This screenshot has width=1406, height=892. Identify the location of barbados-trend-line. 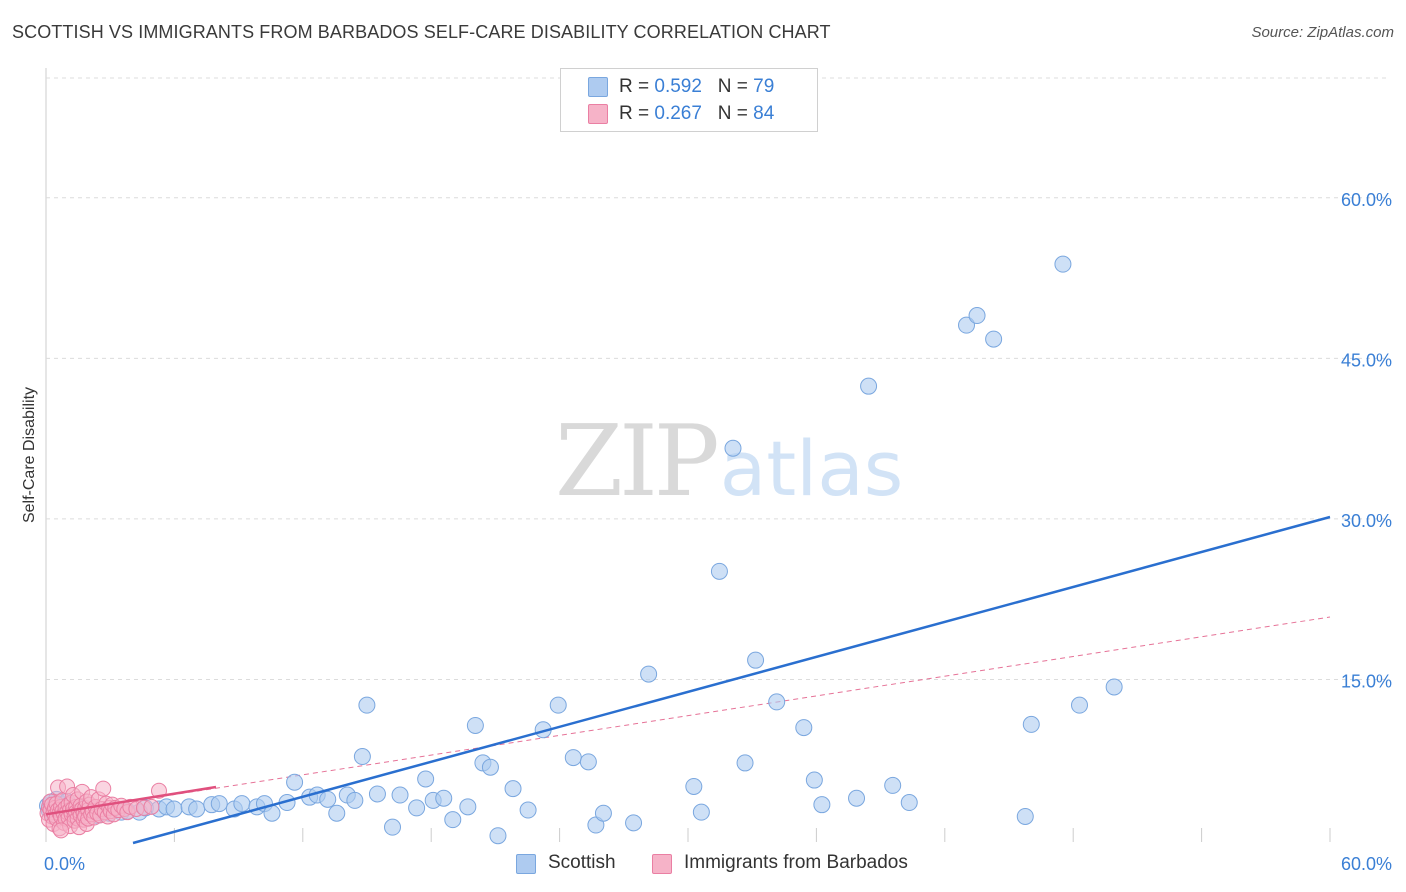
(131, 800).